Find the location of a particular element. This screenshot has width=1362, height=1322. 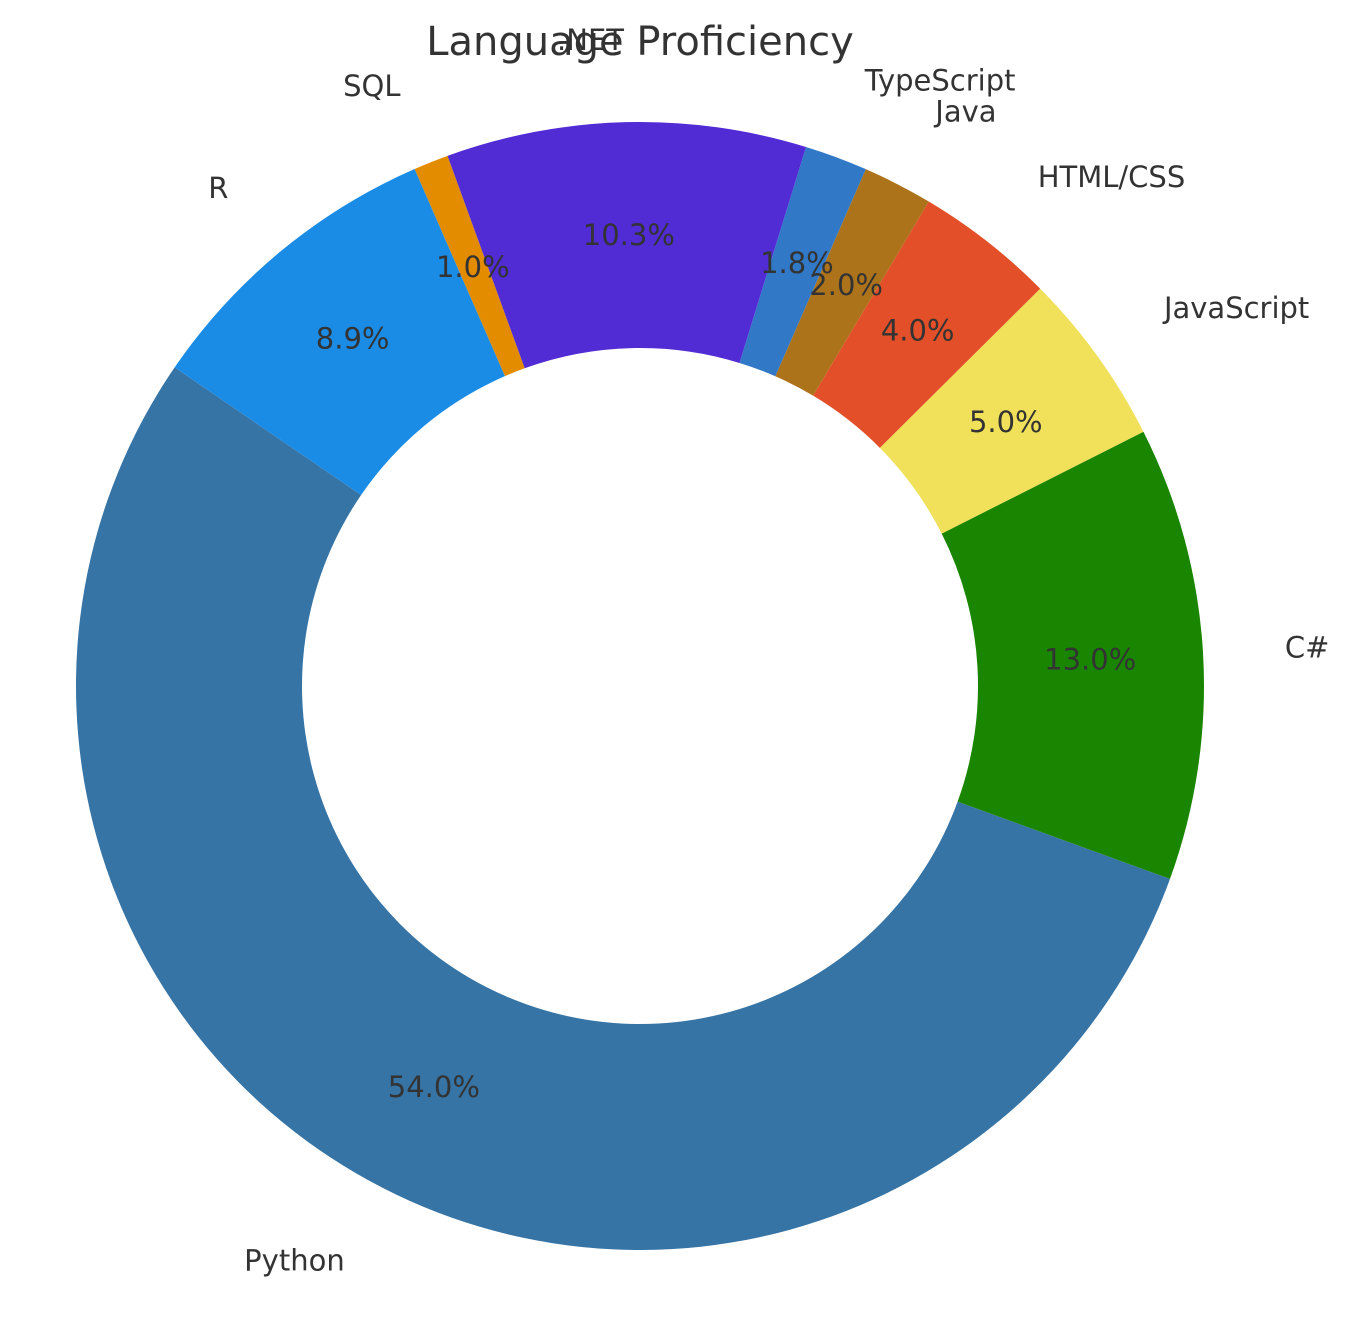

category-label-typescript: TypeScript is located at coordinates (940, 80).